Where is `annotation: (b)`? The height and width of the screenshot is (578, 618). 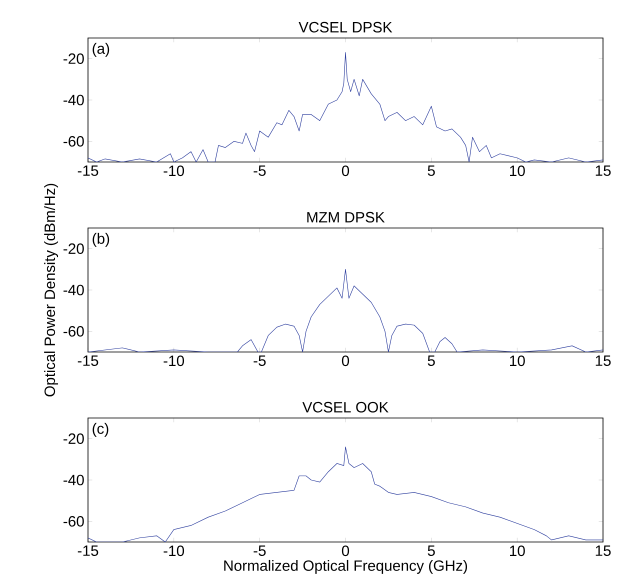 annotation: (b) is located at coordinates (101, 239).